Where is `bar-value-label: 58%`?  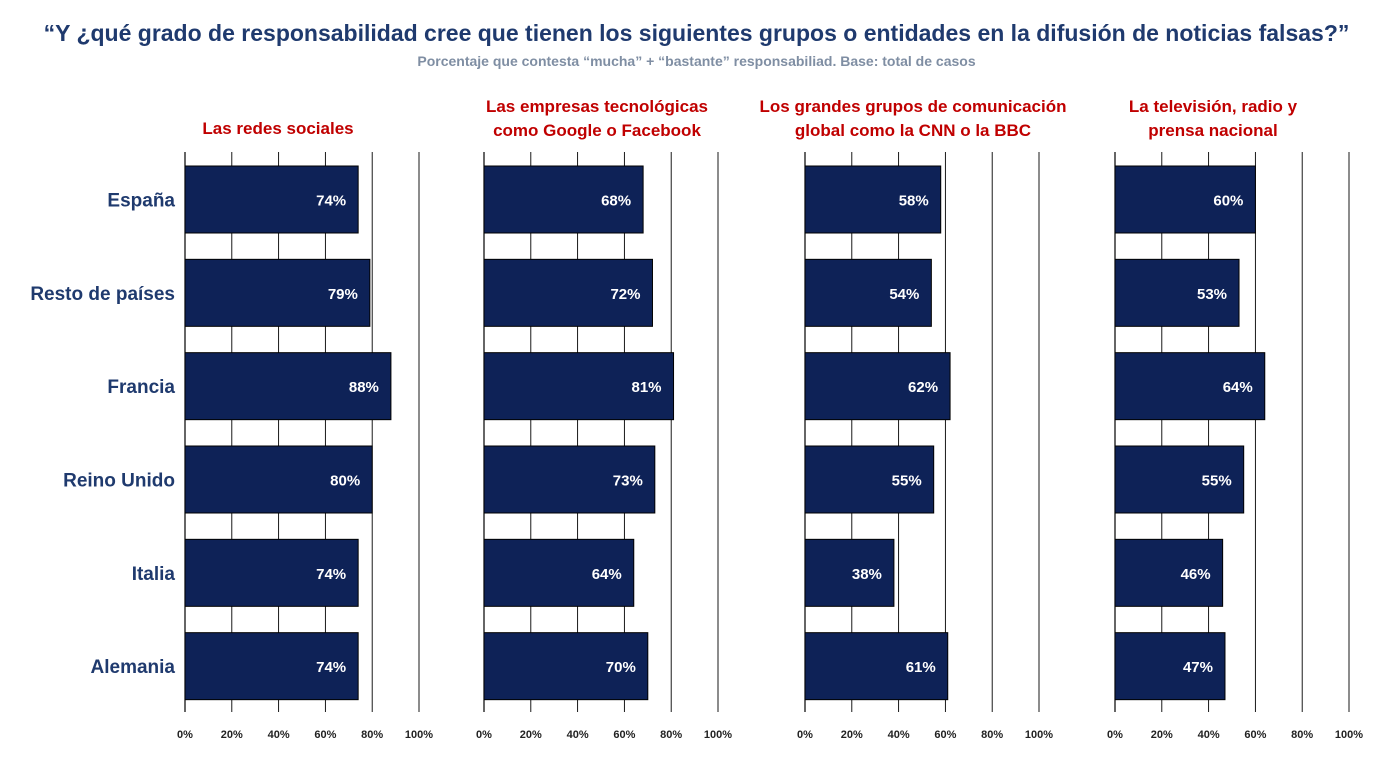
bar-value-label: 58% is located at coordinates (914, 201).